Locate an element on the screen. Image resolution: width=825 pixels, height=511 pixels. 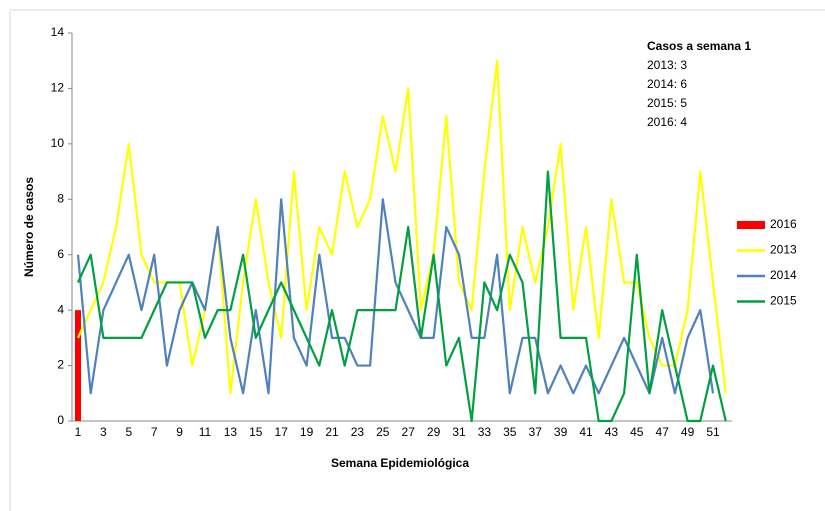
x-tick-label: 45 is located at coordinates (637, 432).